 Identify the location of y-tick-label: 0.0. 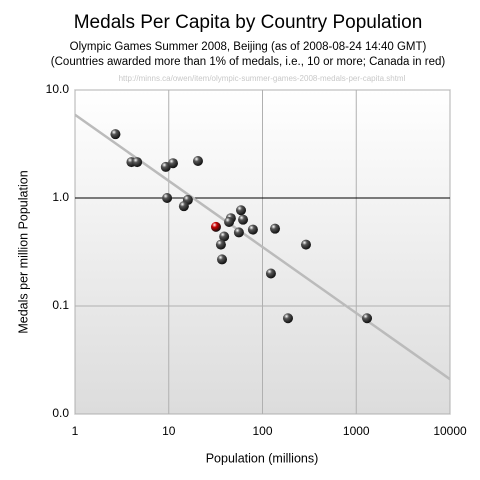
(60, 413).